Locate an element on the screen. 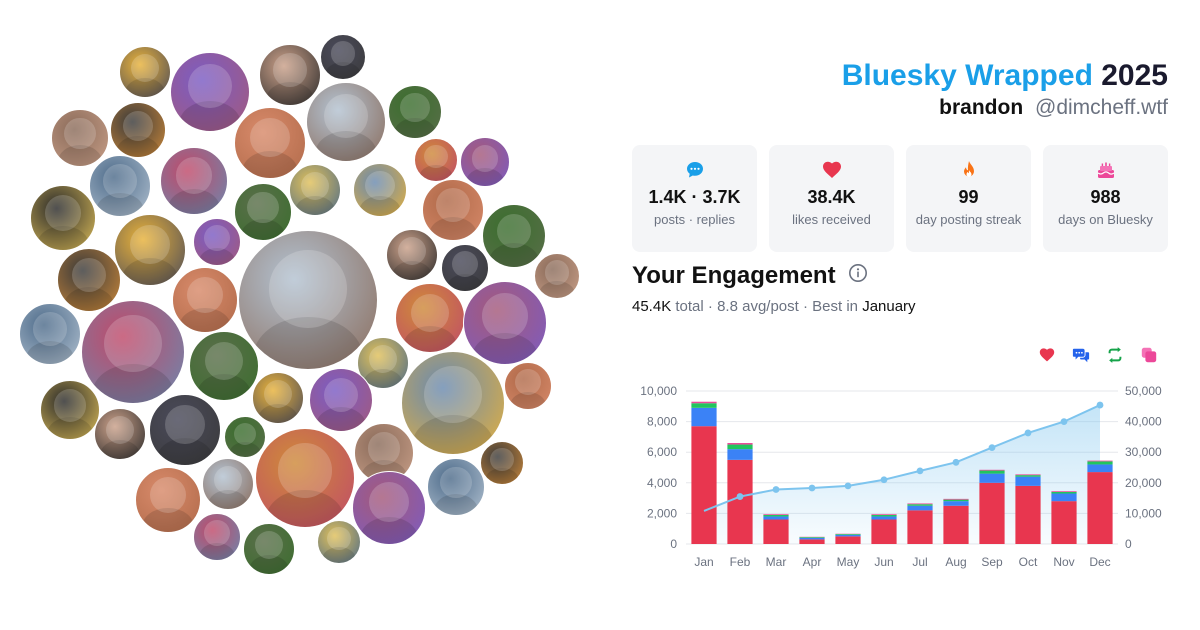 The width and height of the screenshot is (1200, 630). y-tick-label: 6,000 is located at coordinates (662, 452).